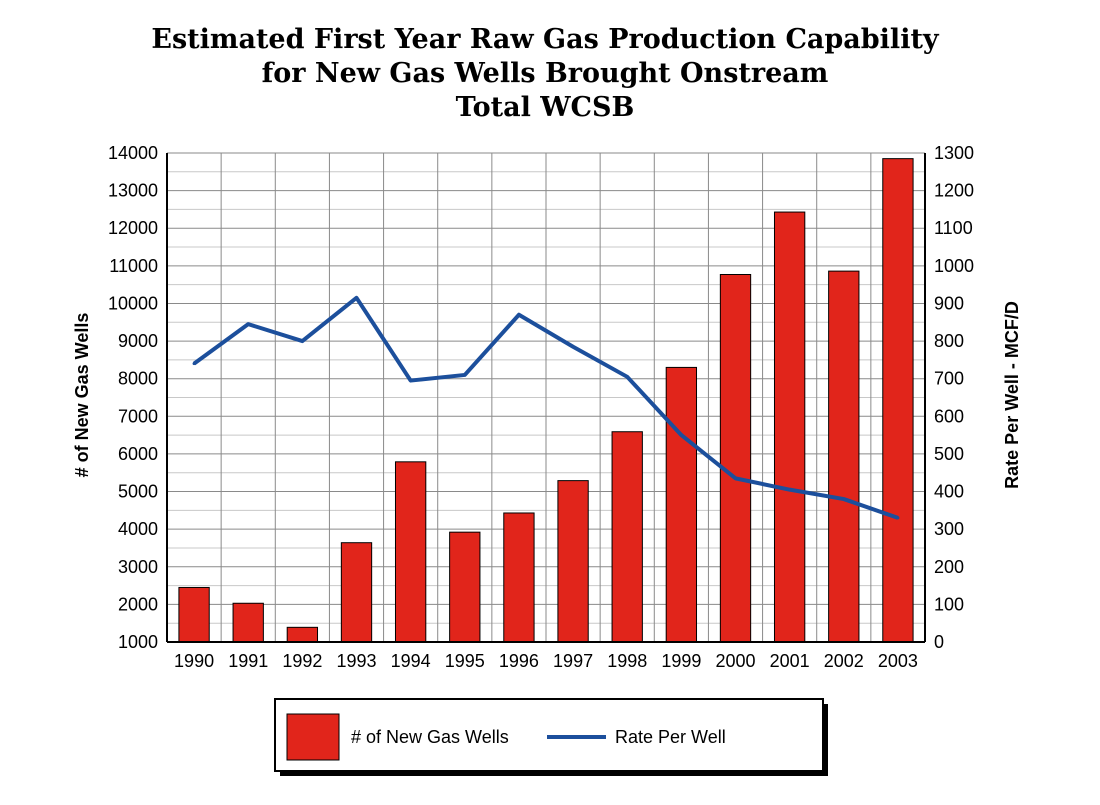 This screenshot has height=805, width=1100. Describe the element at coordinates (949, 604) in the screenshot. I see `right-tick-label: 100` at that location.